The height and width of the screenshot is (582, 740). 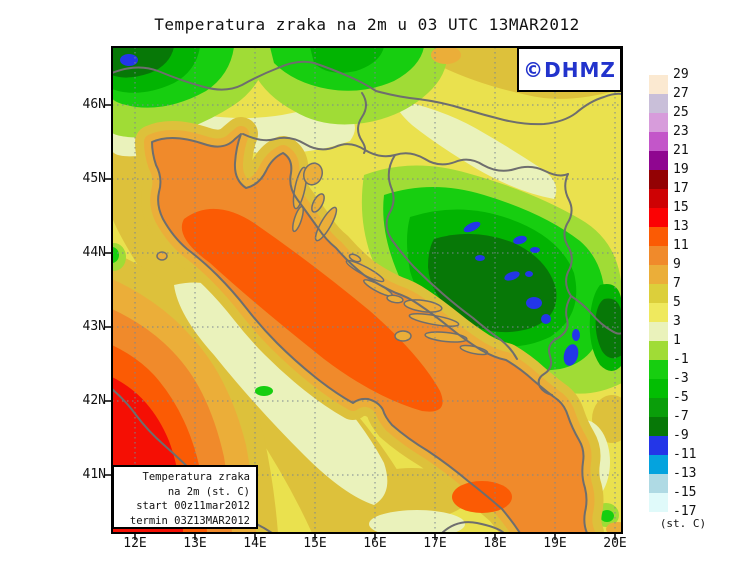 I want to click on dhmz-logo-text: ©DHMZ, so click(x=569, y=69).